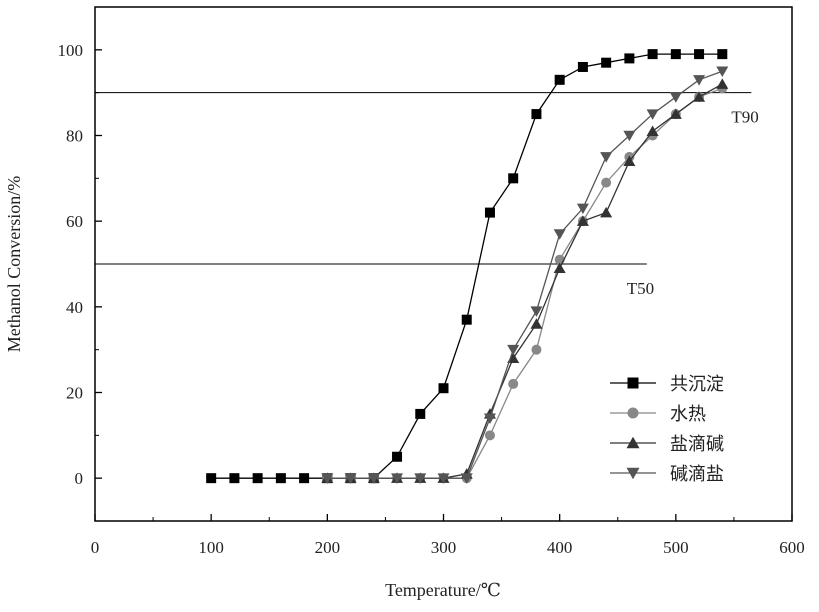  I want to click on y-tick-label: 40, so click(74, 307).